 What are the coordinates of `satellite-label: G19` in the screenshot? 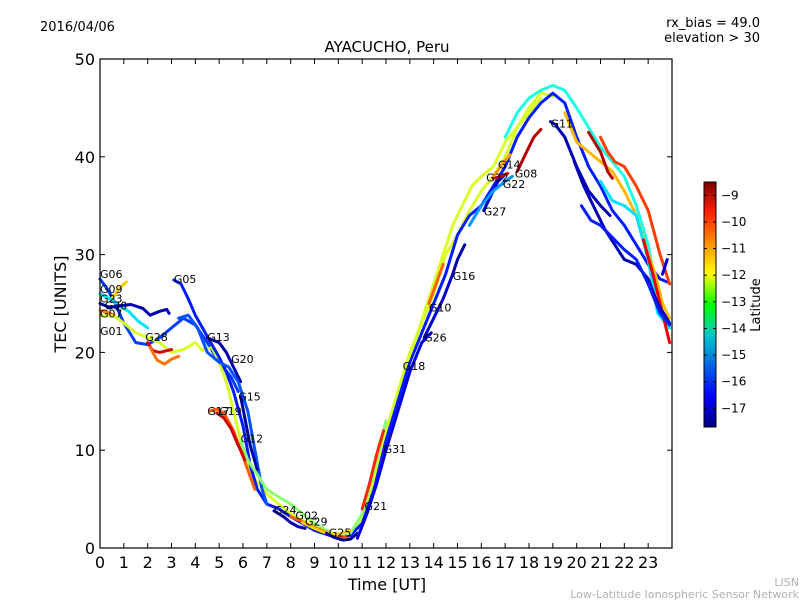 It's located at (230, 411).